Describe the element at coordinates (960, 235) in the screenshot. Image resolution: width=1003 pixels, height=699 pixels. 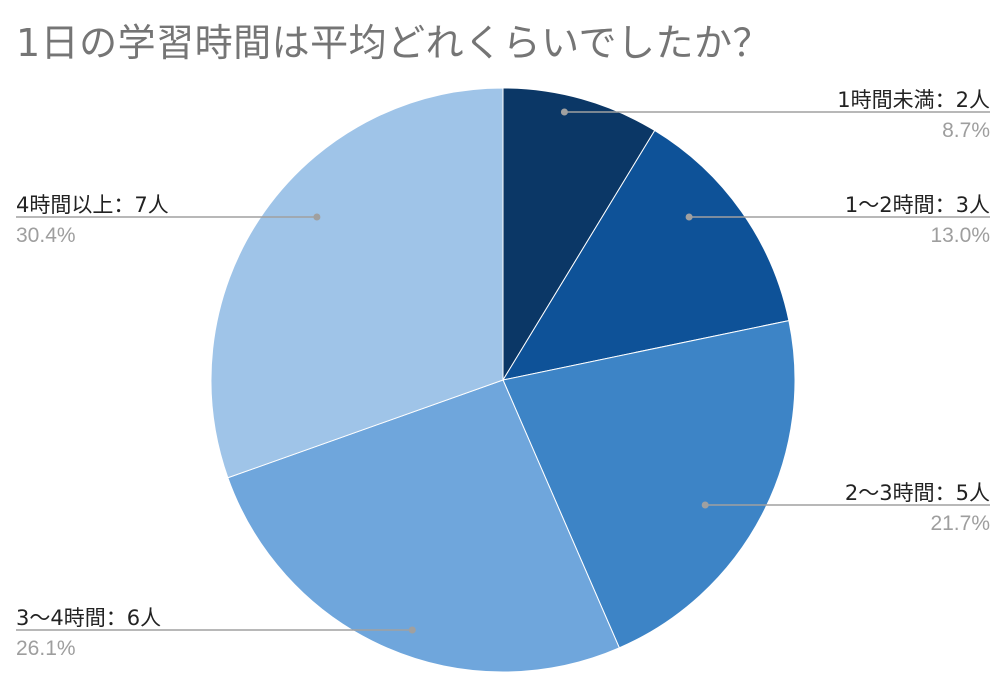
I see `slice-percent-2: 13.0%` at that location.